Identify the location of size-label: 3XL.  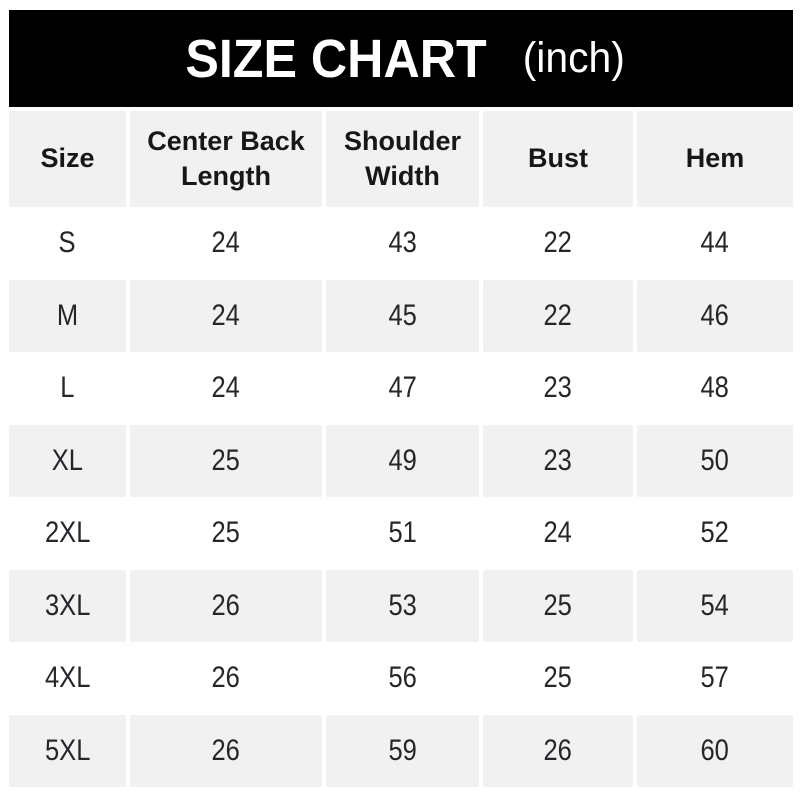
(67, 605).